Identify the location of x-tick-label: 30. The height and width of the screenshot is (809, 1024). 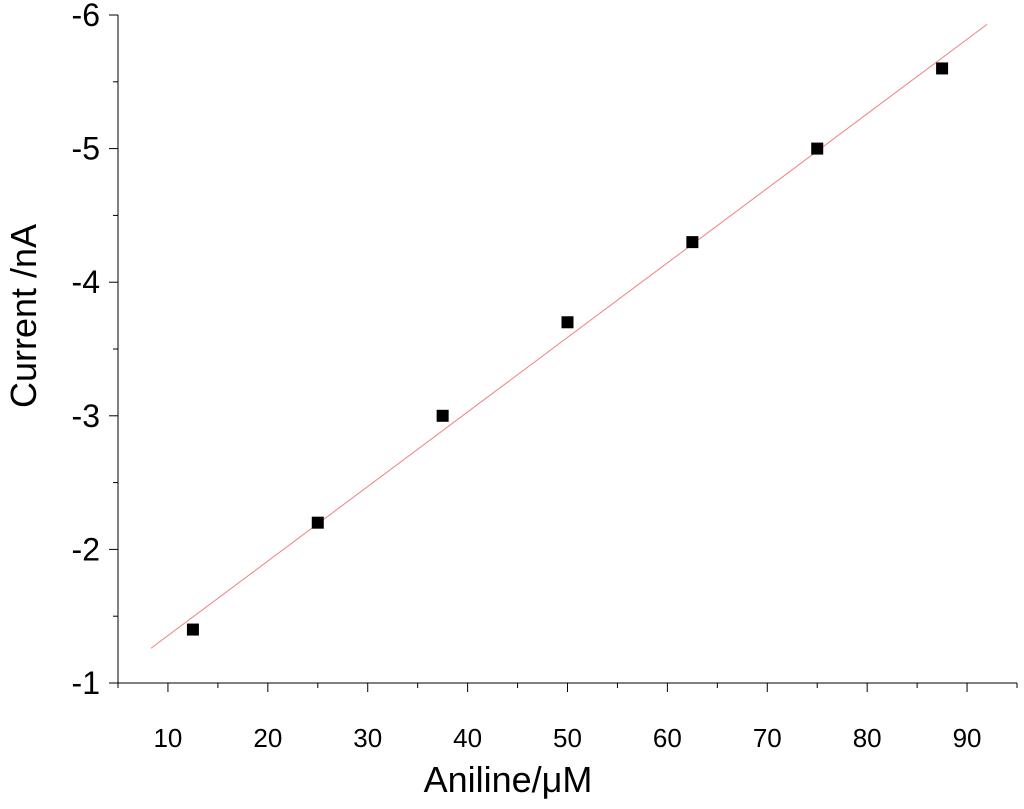
(367, 738).